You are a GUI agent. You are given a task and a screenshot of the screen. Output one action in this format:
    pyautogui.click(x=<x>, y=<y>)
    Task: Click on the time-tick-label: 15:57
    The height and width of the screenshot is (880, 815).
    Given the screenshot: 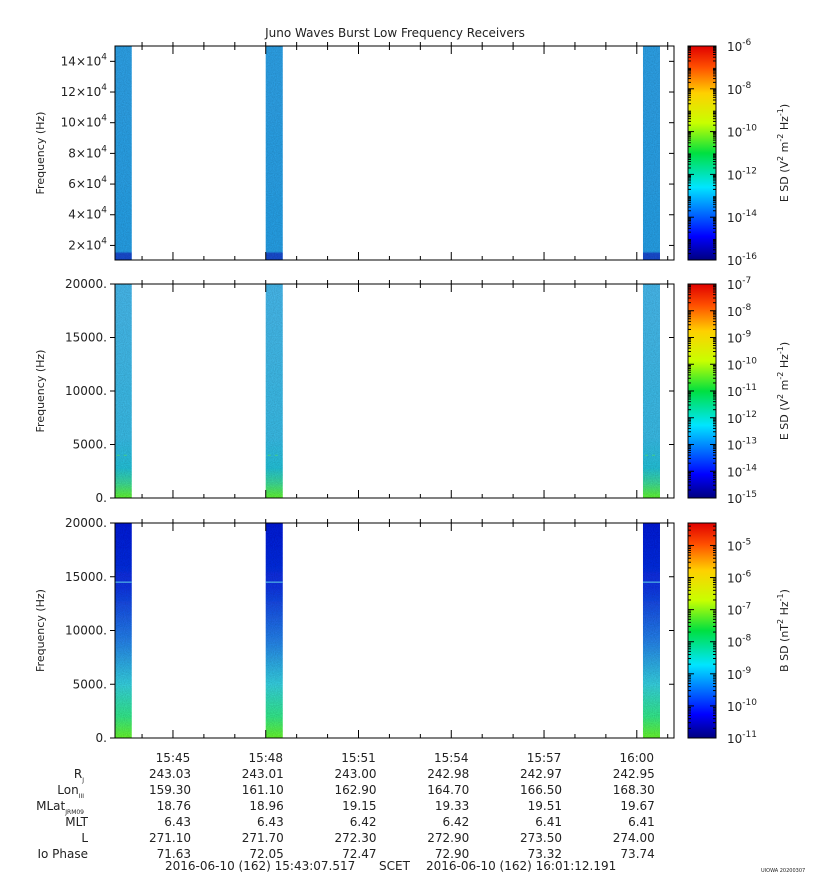 What is the action you would take?
    pyautogui.click(x=544, y=758)
    